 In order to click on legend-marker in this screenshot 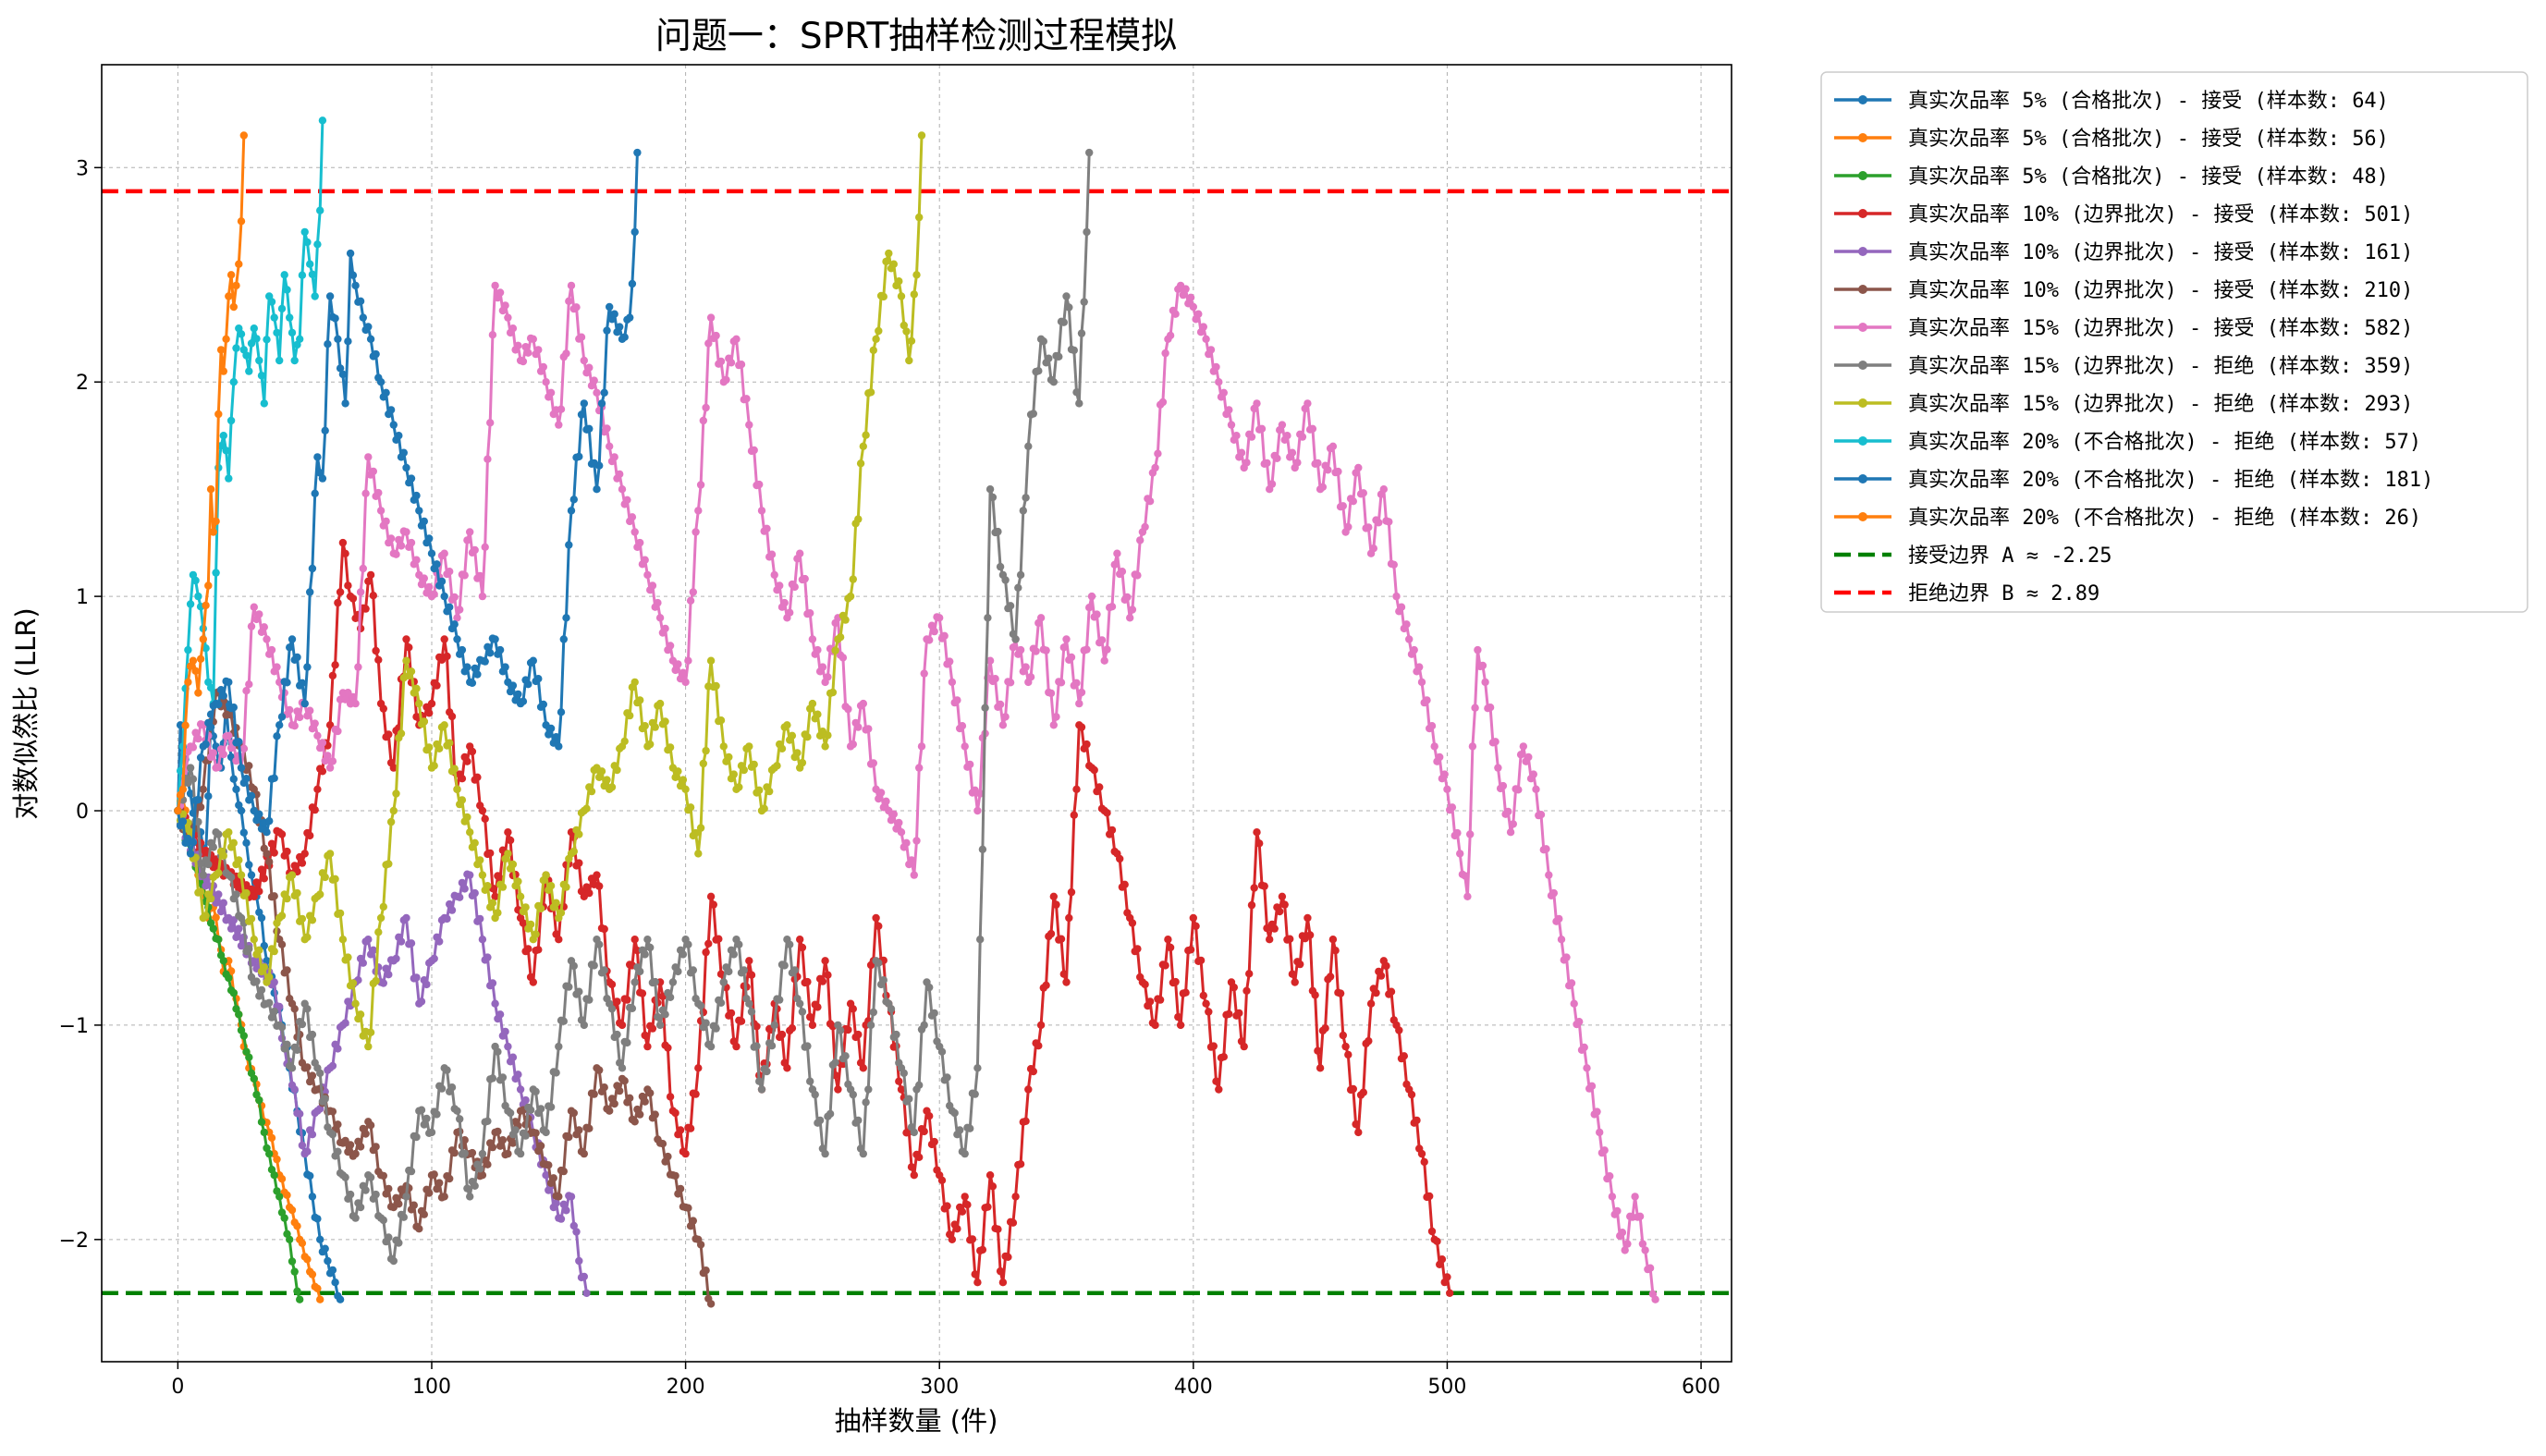, I will do `click(1862, 365)`.